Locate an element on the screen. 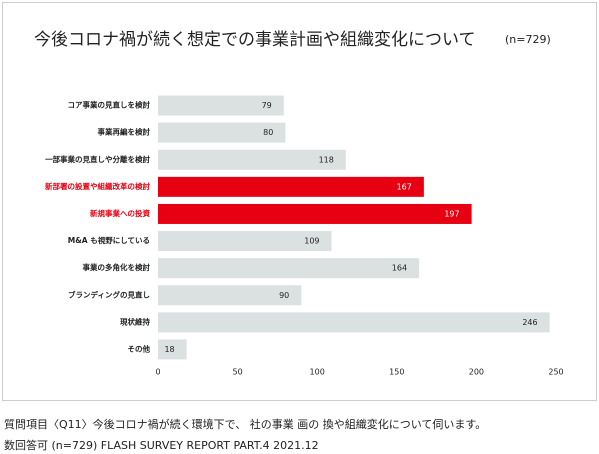  value-label: 118 is located at coordinates (326, 159).